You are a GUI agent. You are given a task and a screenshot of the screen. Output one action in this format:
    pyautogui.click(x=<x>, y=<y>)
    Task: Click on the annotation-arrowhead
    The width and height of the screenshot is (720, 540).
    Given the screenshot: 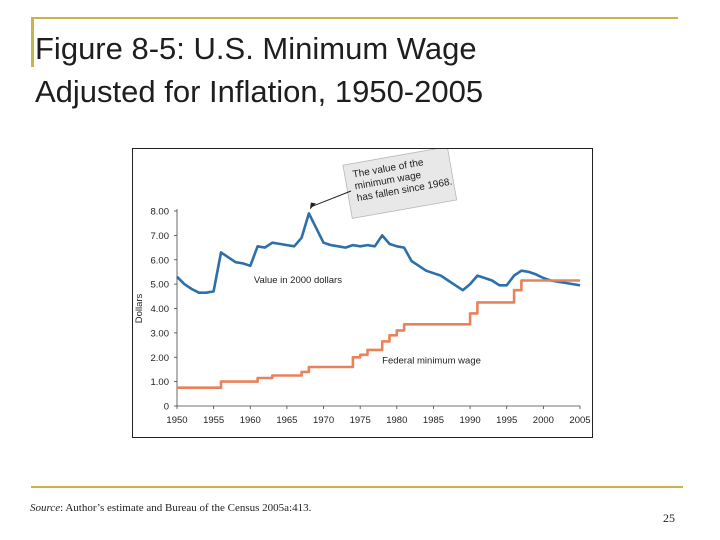 What is the action you would take?
    pyautogui.click(x=312, y=206)
    